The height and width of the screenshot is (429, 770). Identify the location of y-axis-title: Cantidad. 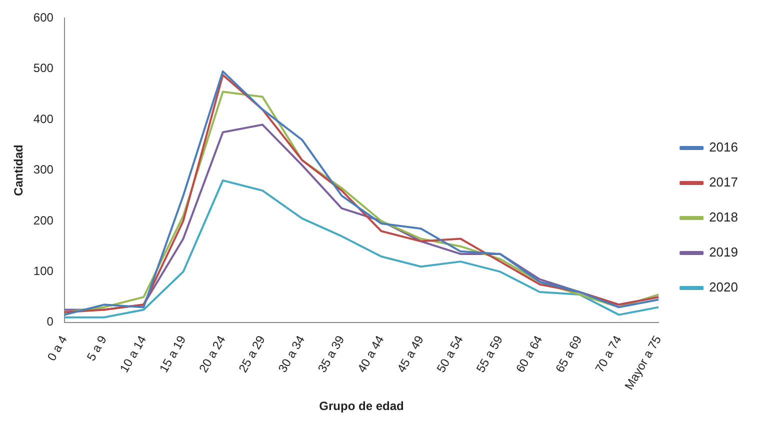
(19, 170).